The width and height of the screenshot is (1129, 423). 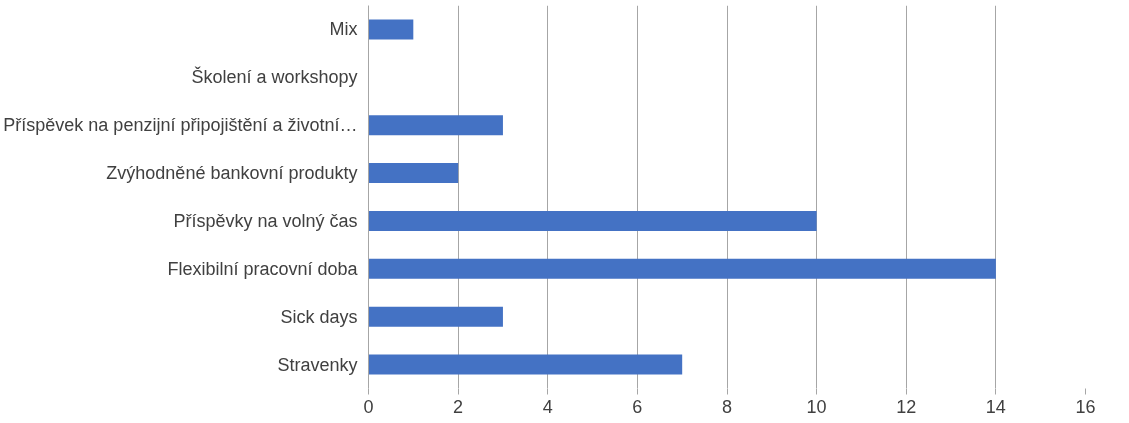 What do you see at coordinates (637, 406) in the screenshot?
I see `x-tick-label: 6` at bounding box center [637, 406].